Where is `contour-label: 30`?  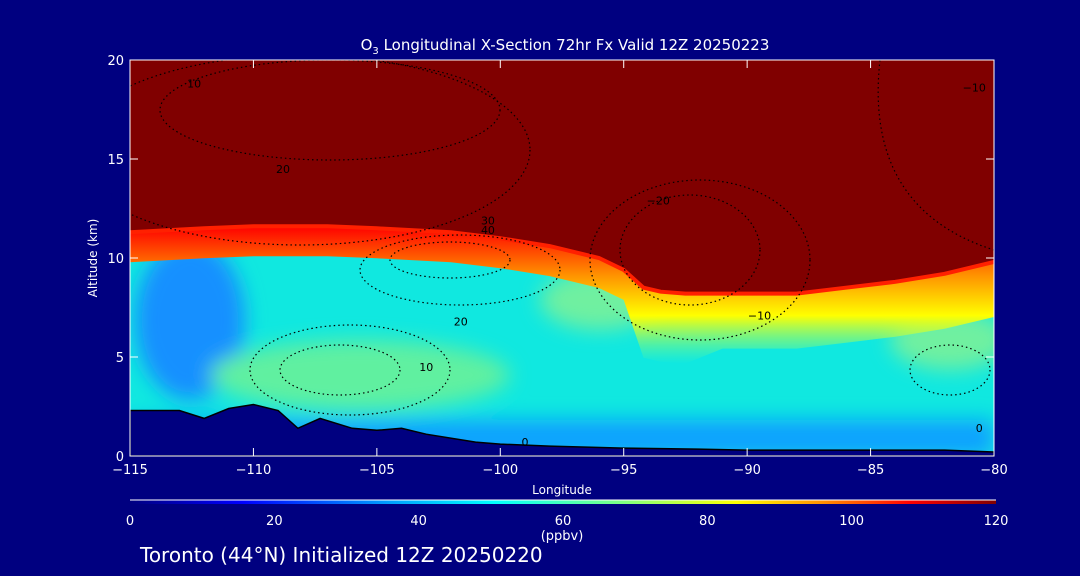
contour-label: 30 is located at coordinates (488, 220).